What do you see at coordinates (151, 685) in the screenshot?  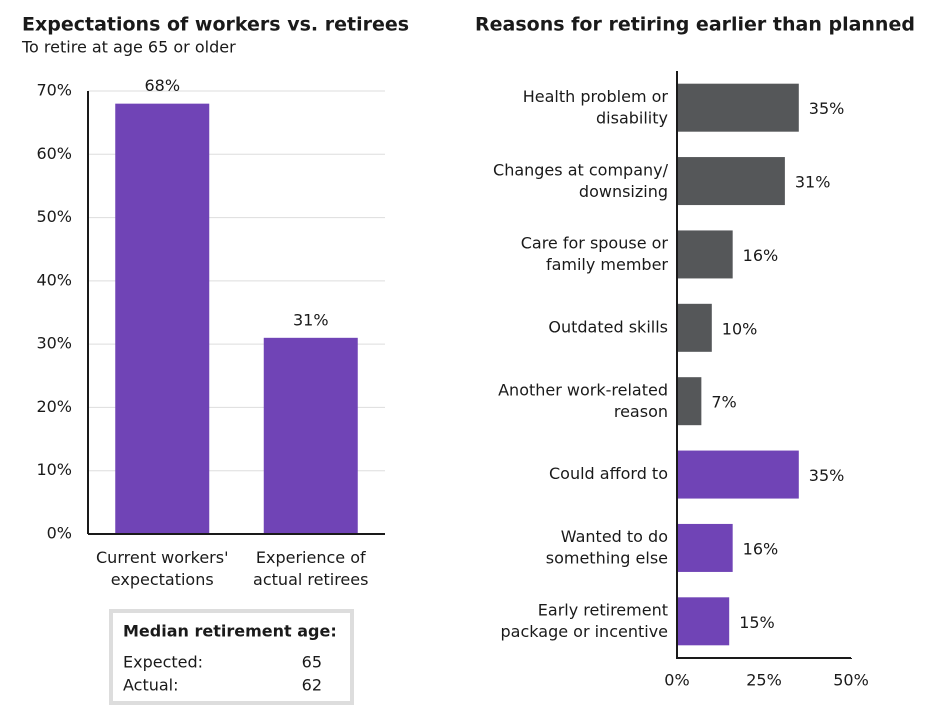 I see `box-label: Actual:` at bounding box center [151, 685].